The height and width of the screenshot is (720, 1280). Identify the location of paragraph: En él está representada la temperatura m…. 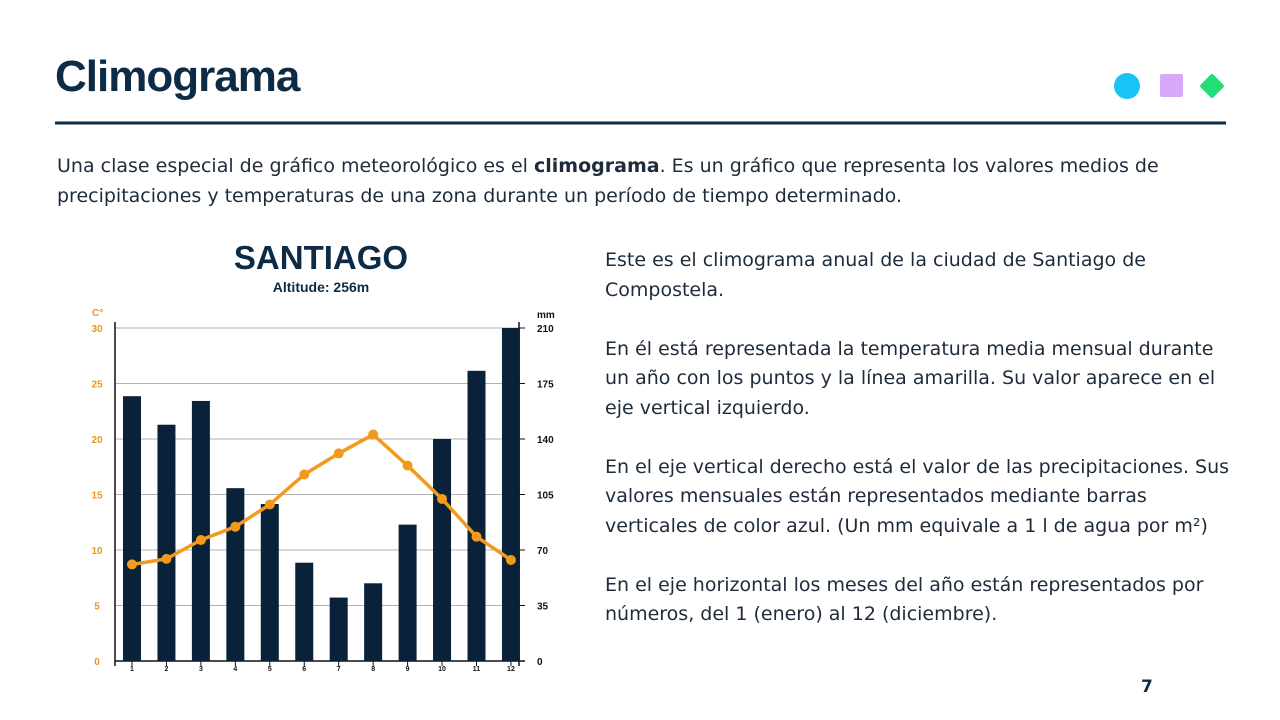
(910, 378).